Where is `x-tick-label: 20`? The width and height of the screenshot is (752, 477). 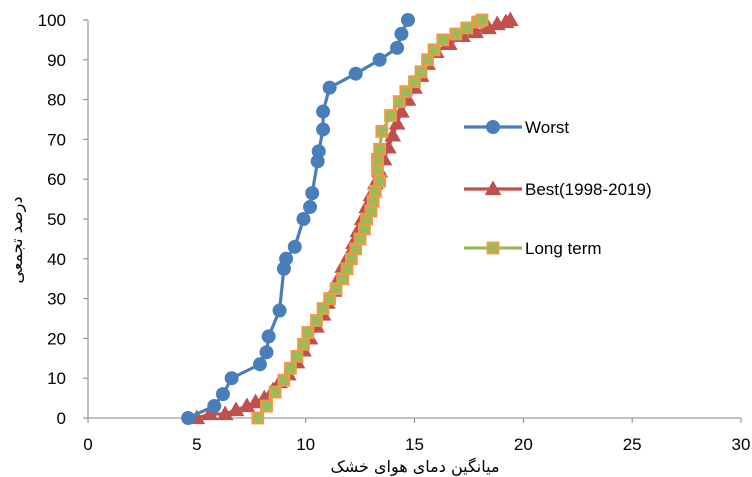
x-tick-label: 20 is located at coordinates (523, 444).